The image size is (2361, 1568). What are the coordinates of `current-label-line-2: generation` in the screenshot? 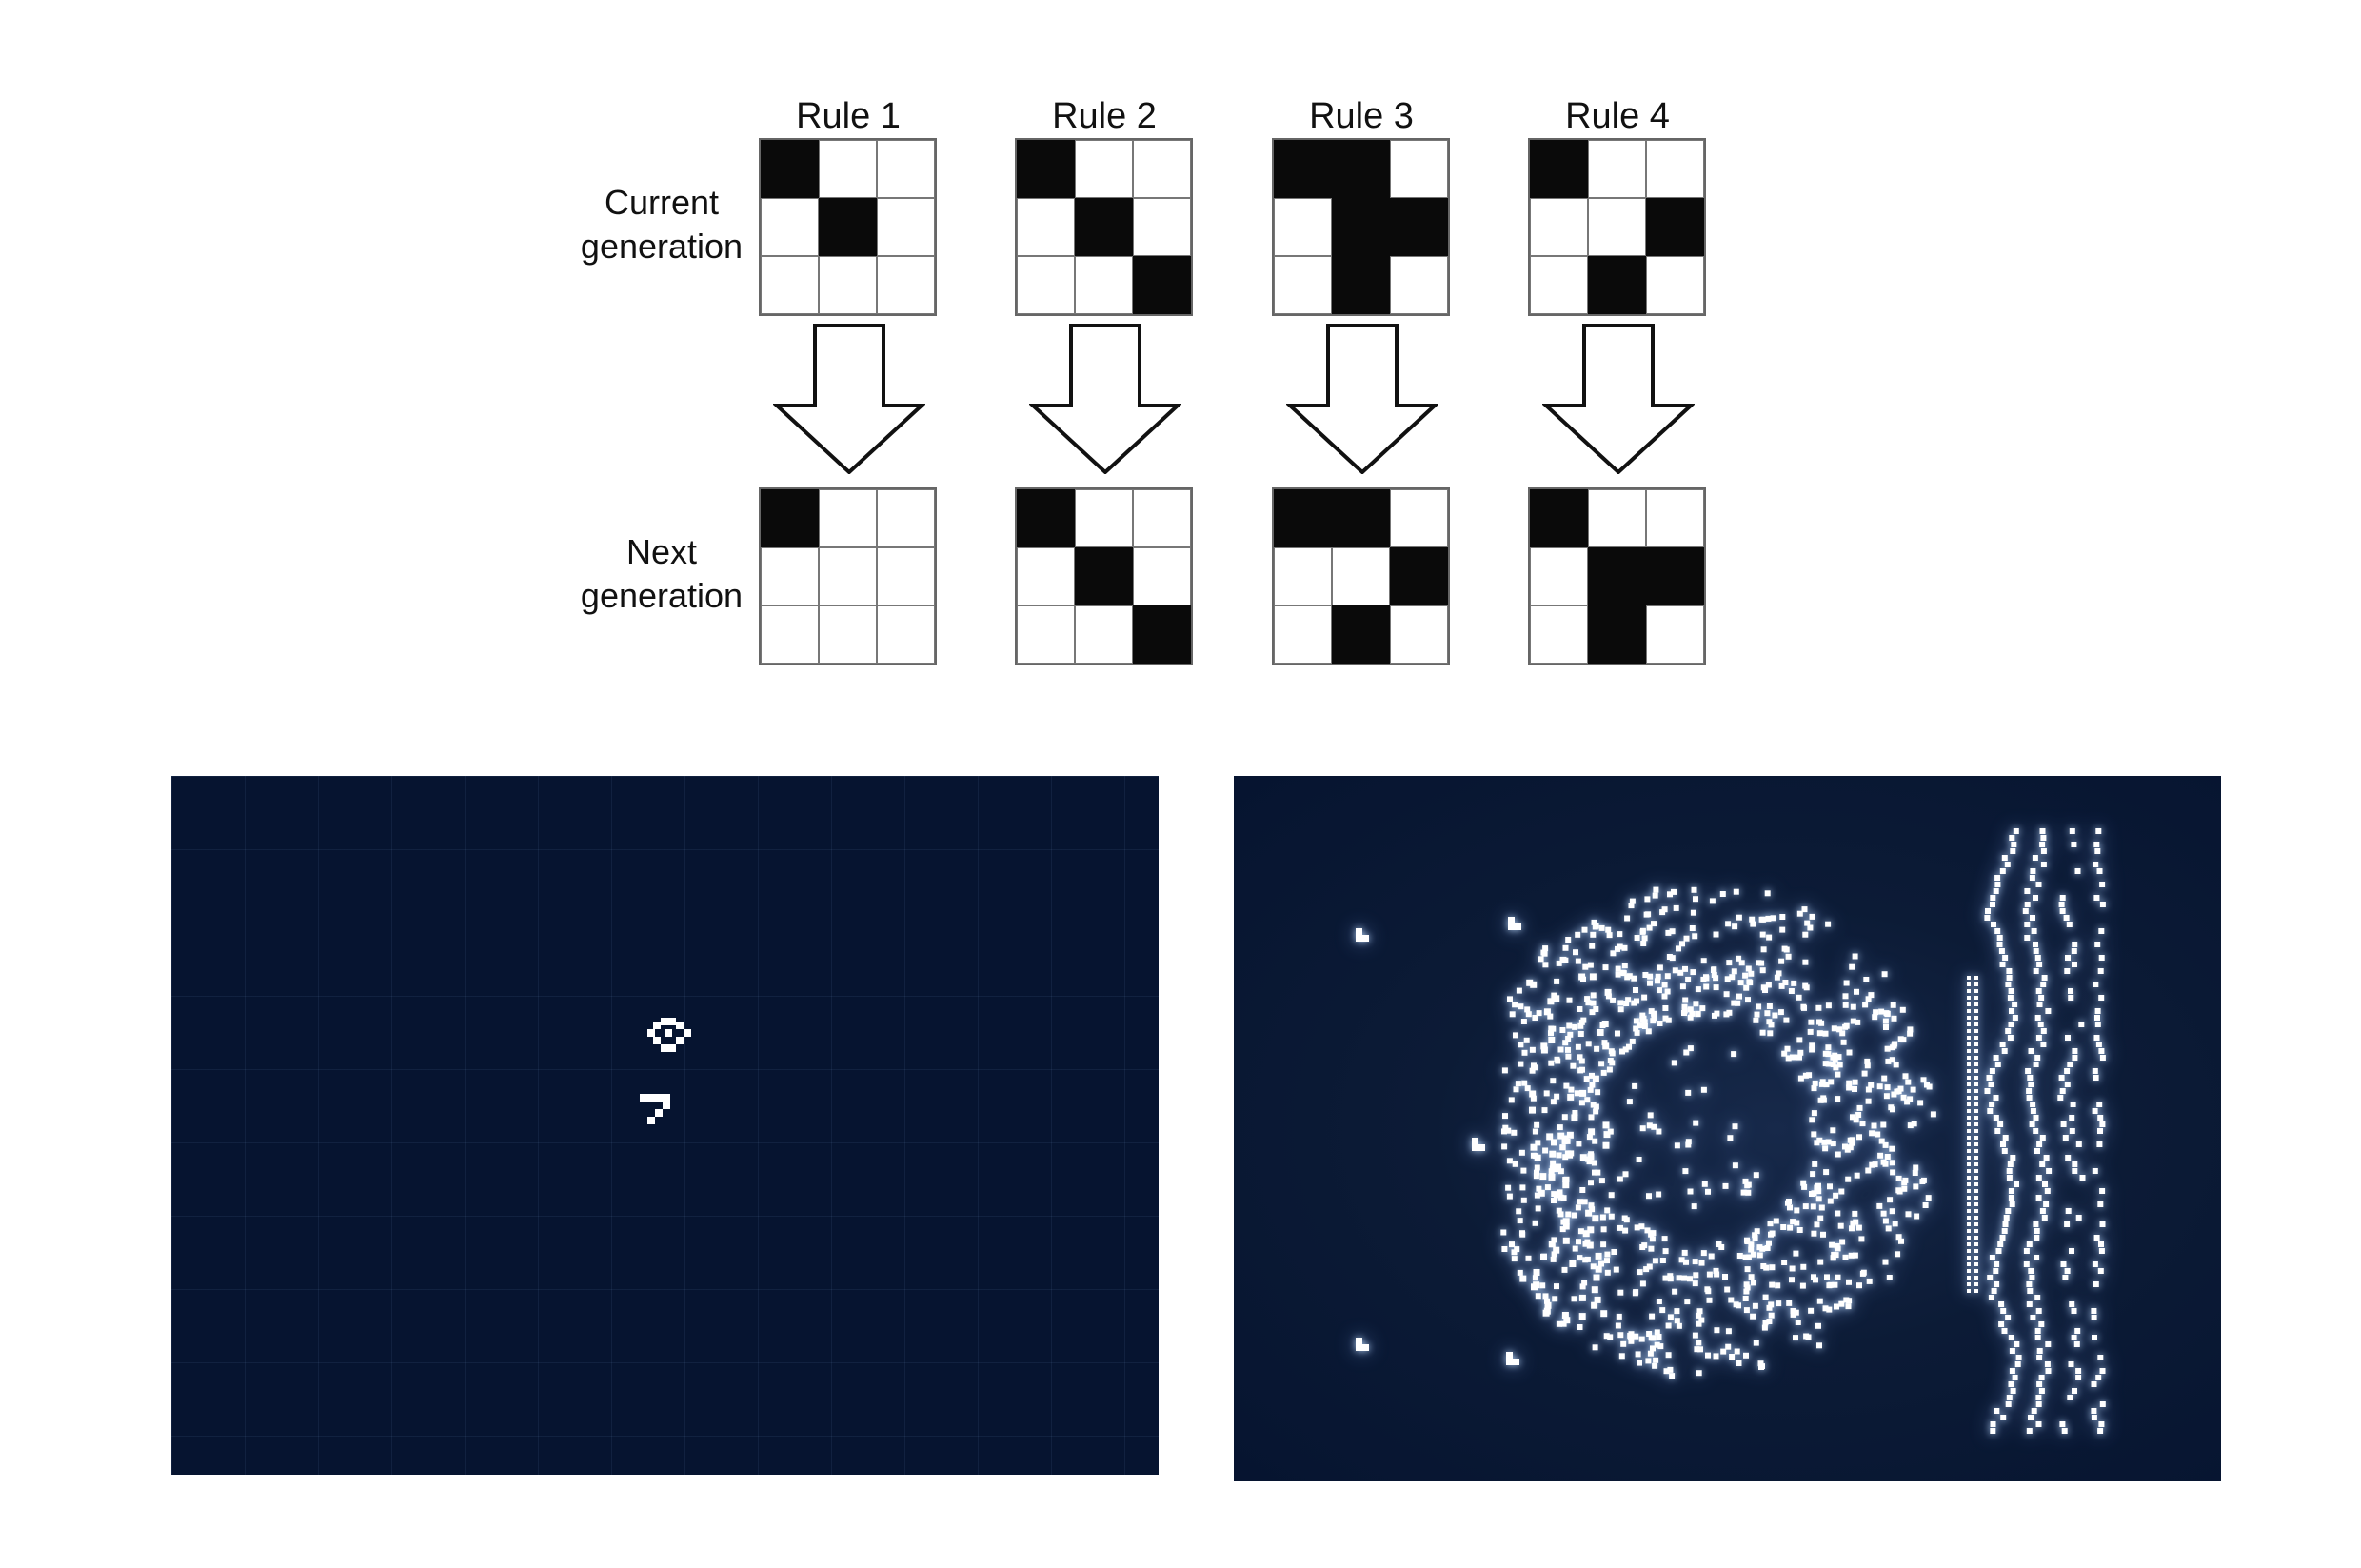 It's located at (662, 247).